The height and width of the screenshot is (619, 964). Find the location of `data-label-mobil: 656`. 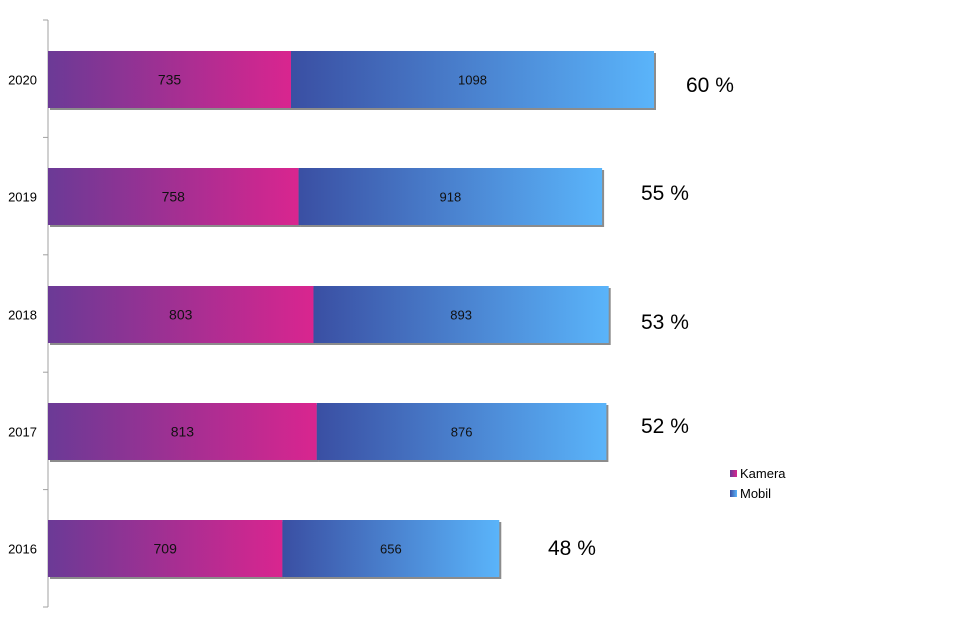

data-label-mobil: 656 is located at coordinates (391, 549).